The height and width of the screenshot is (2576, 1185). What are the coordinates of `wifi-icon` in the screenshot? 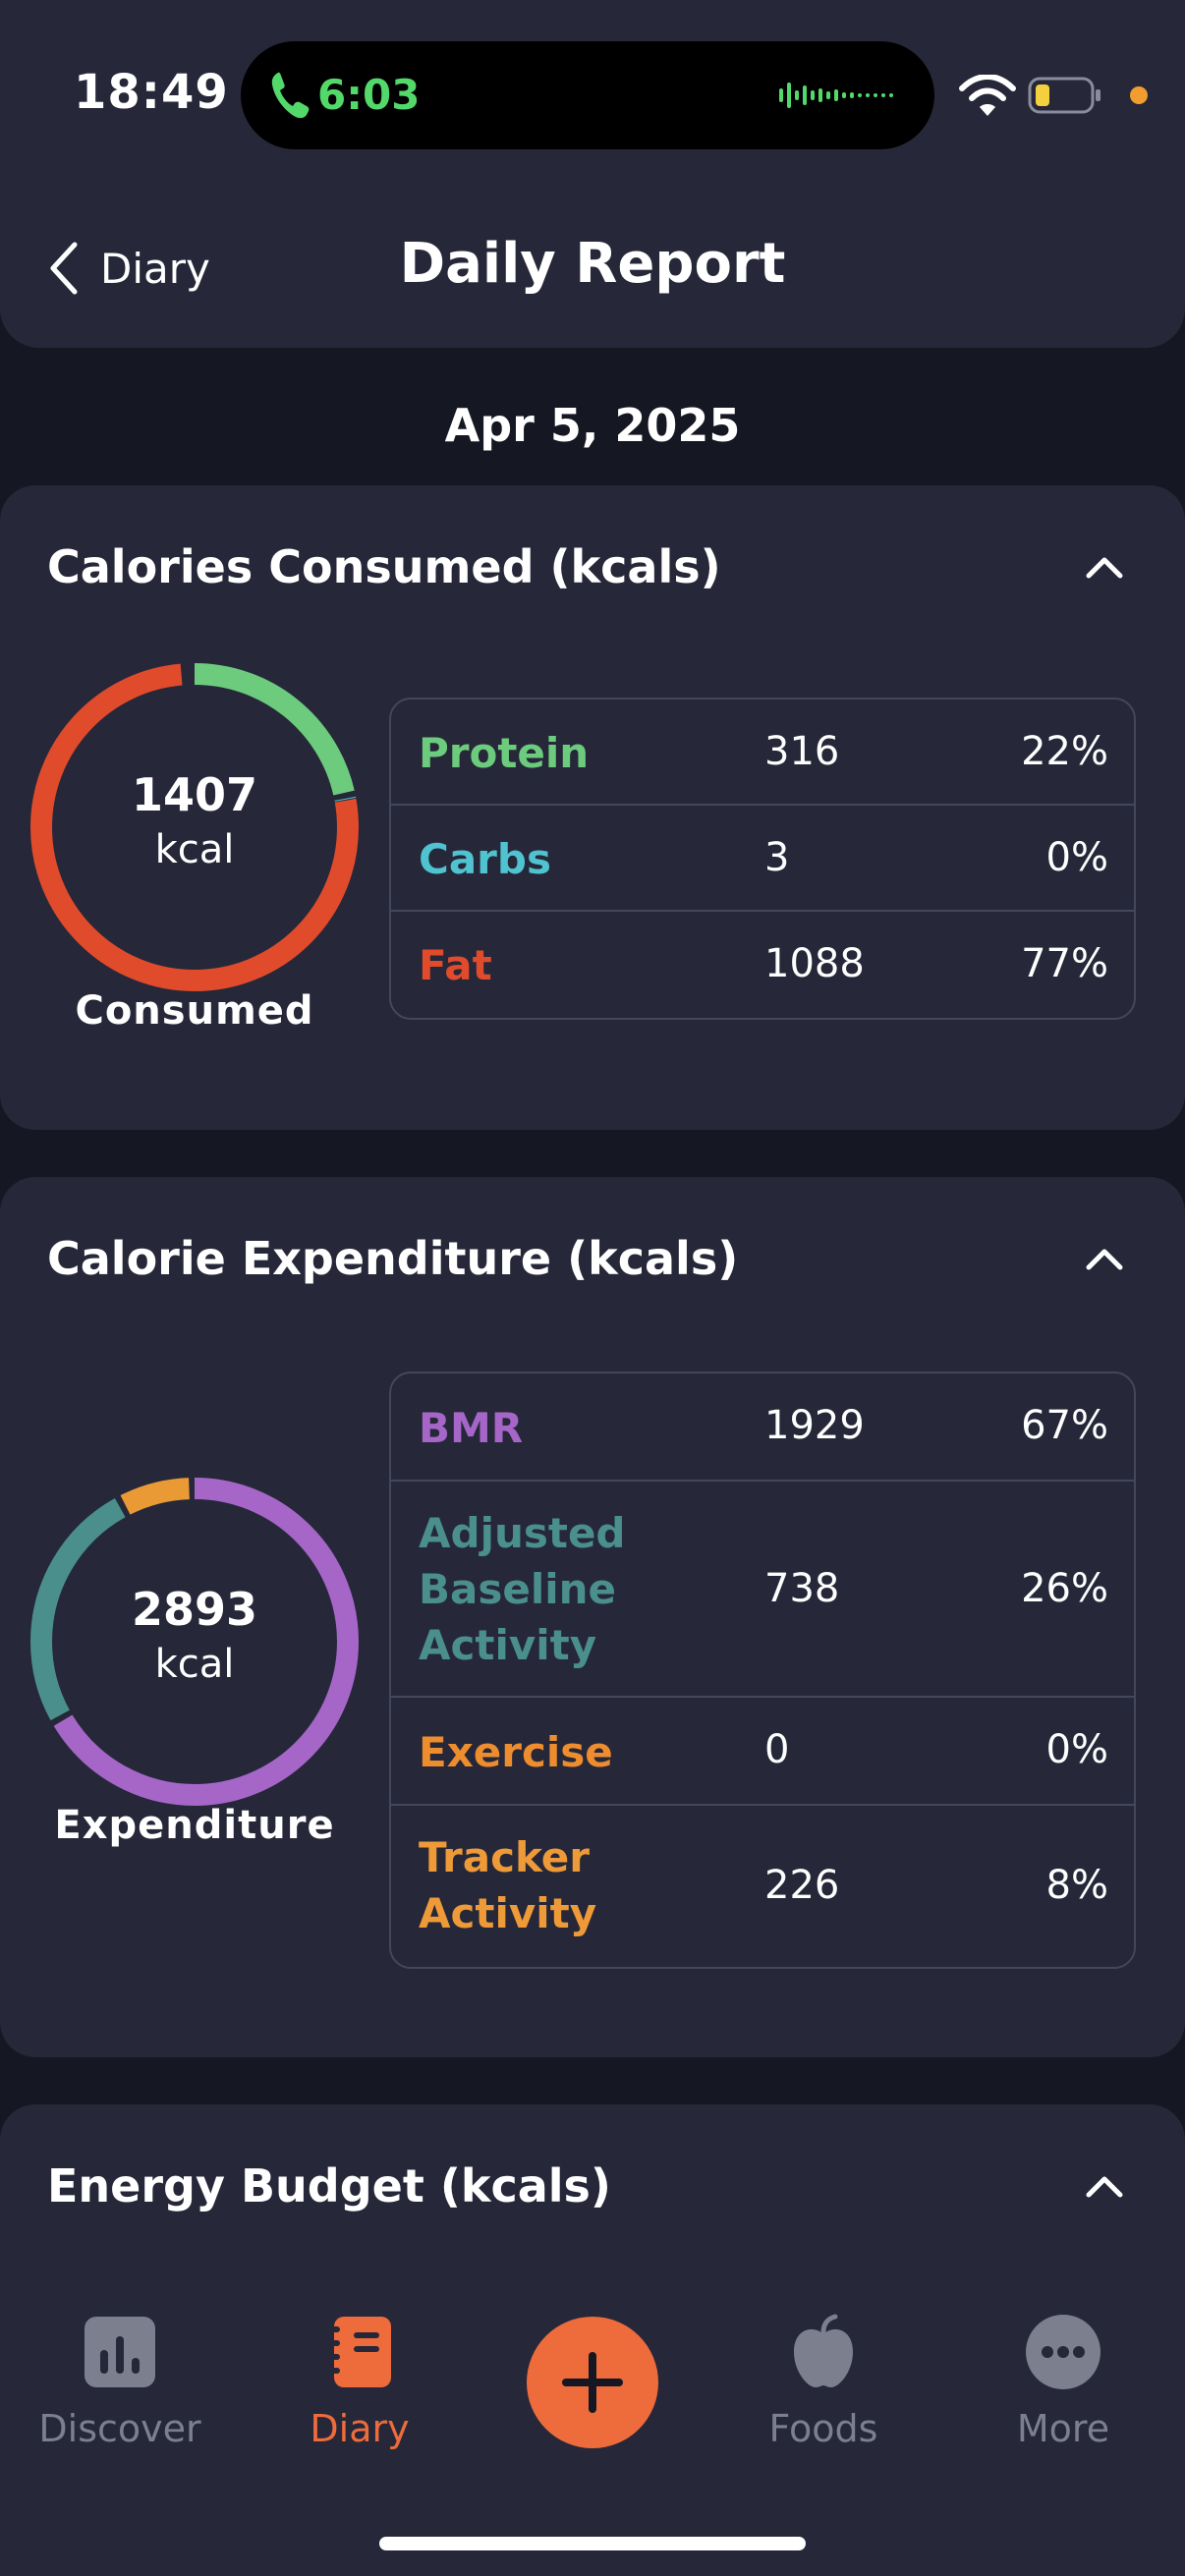 It's located at (988, 95).